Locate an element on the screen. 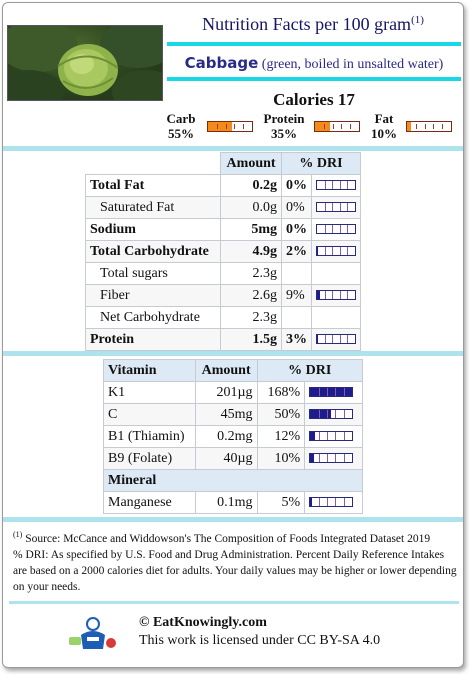 Image resolution: width=472 pixels, height=674 pixels. vitamin-dri-pct: 12% is located at coordinates (281, 436).